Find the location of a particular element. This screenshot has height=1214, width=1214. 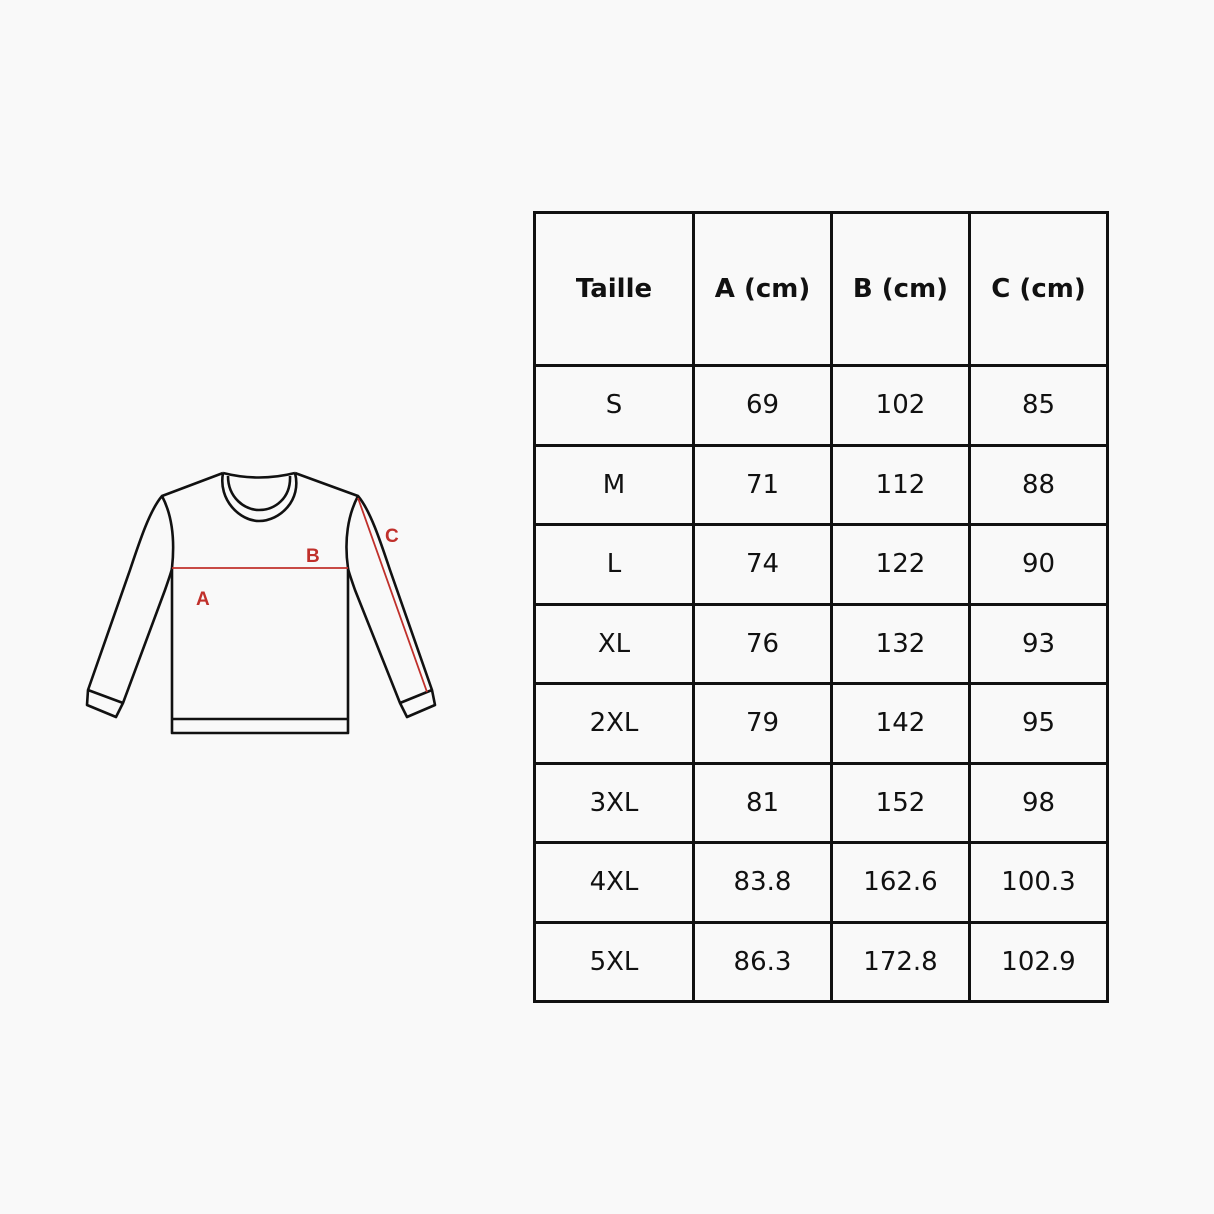

table-row: S 69 102 85 is located at coordinates (821, 405).